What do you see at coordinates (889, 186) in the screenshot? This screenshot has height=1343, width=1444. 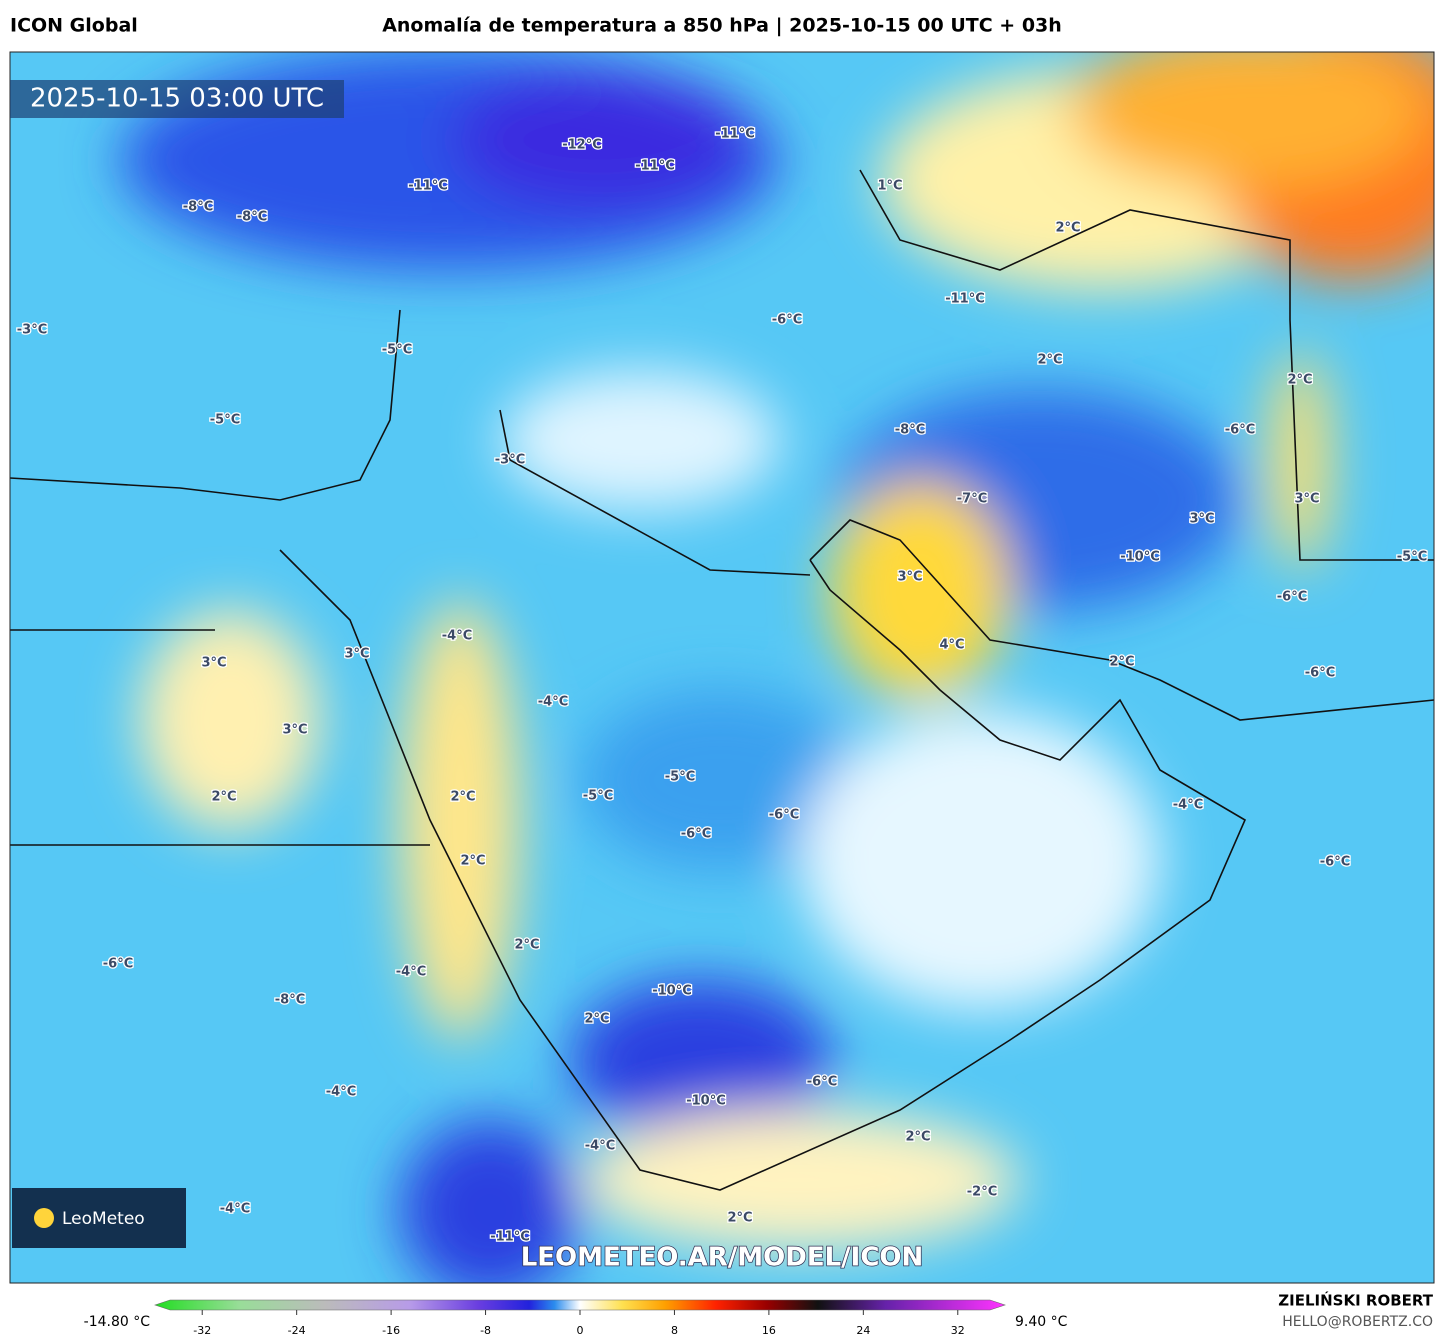 I see `temperature-label: 1°C` at bounding box center [889, 186].